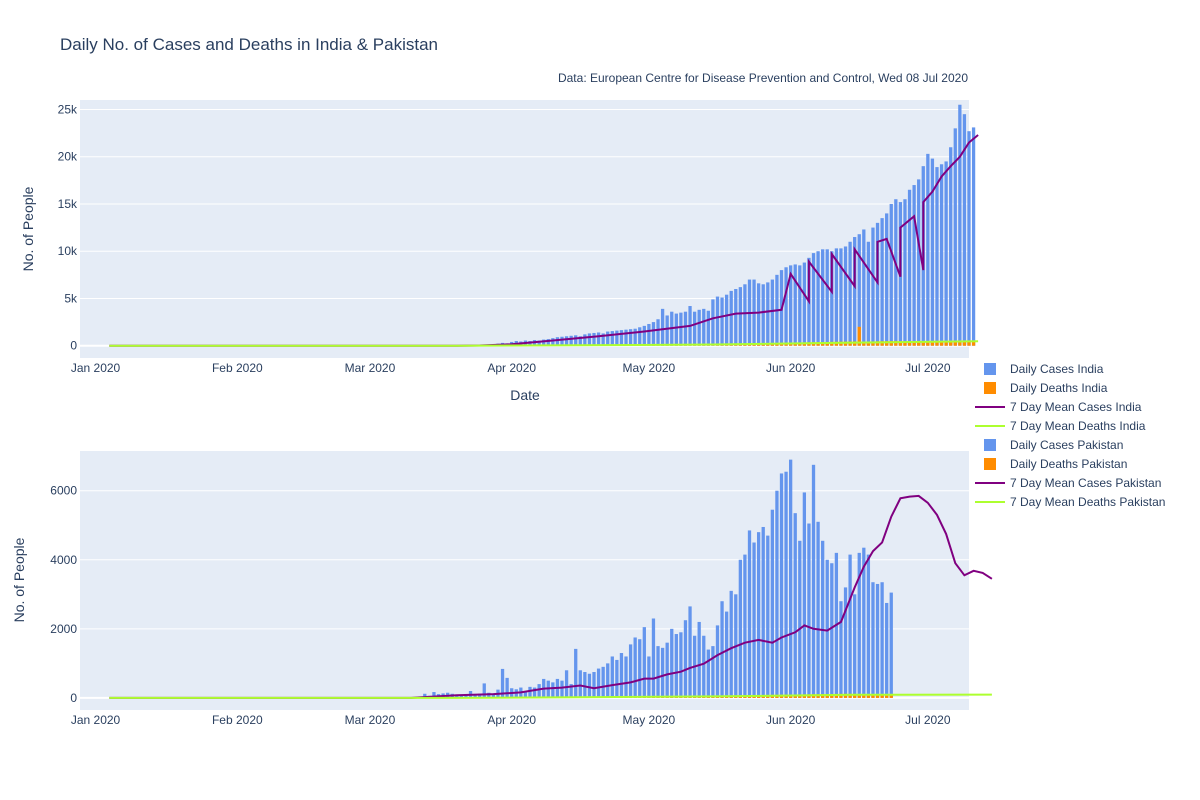 The width and height of the screenshot is (1200, 800). I want to click on legend-item: Daily Deaths Pakistan, so click(1055, 464).